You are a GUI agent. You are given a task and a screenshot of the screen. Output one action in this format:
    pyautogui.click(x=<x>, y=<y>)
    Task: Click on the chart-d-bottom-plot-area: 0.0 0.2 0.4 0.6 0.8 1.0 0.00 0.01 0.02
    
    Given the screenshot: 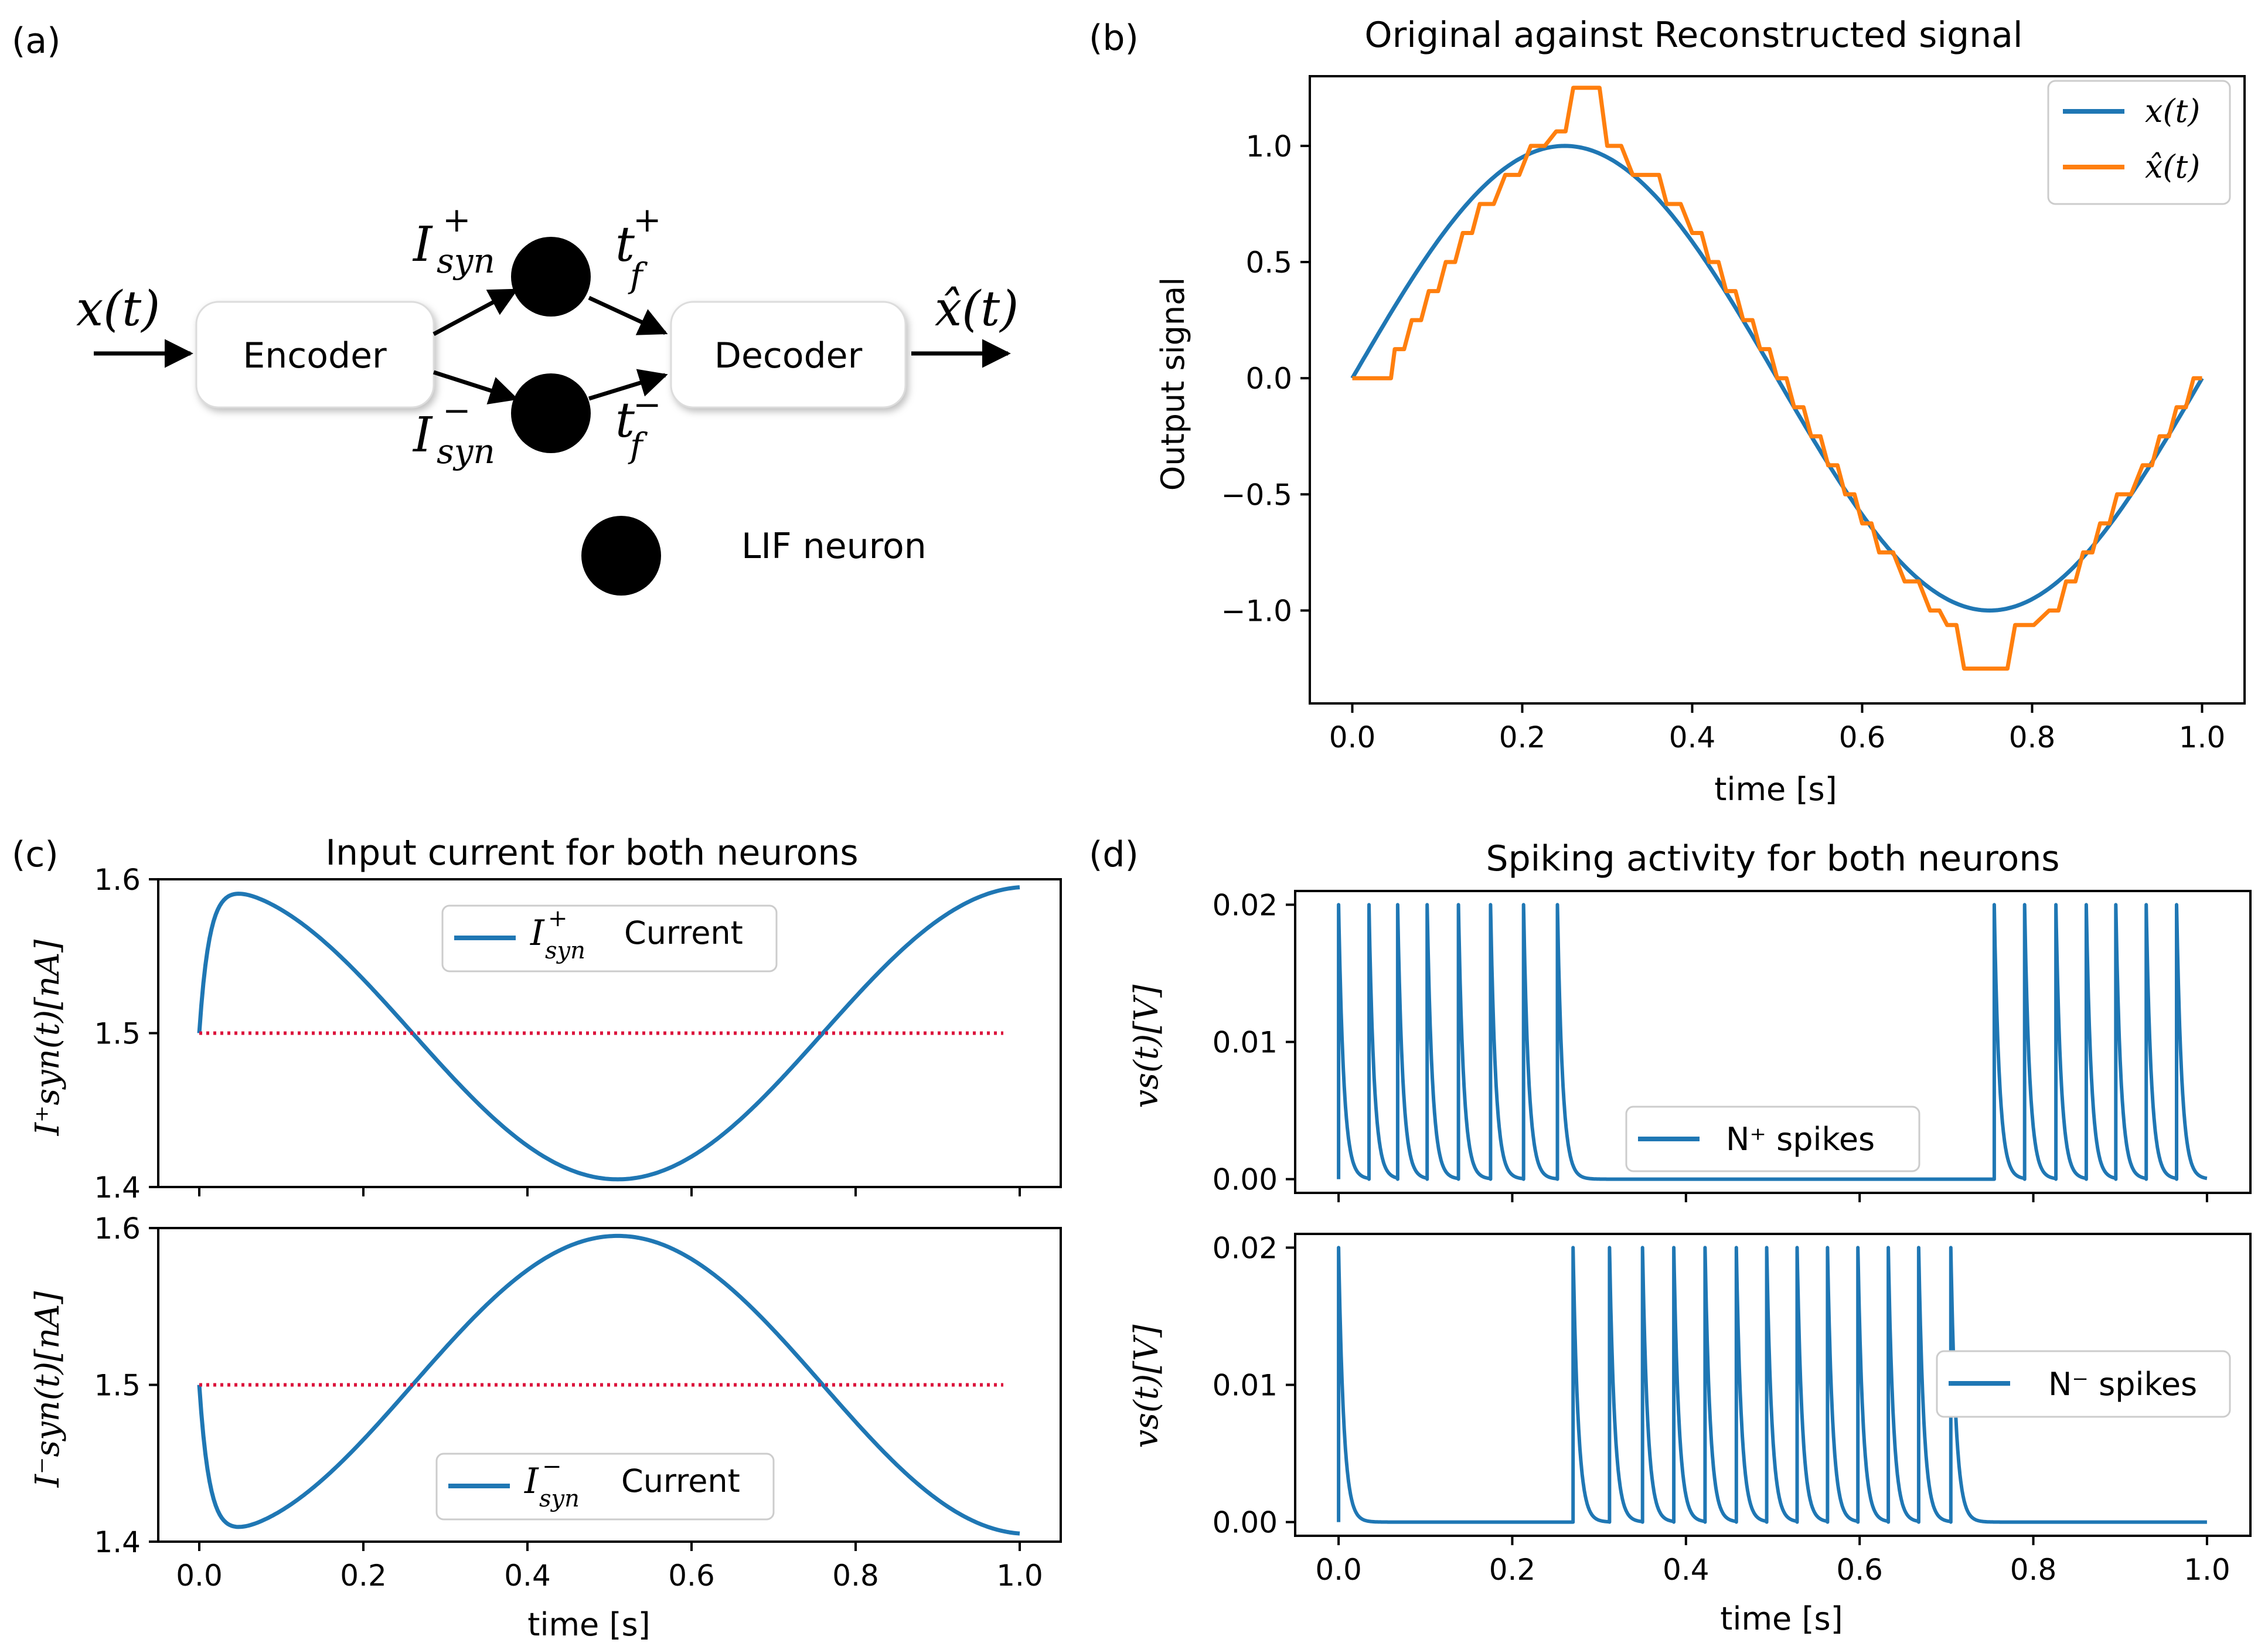 What is the action you would take?
    pyautogui.click(x=1732, y=1409)
    